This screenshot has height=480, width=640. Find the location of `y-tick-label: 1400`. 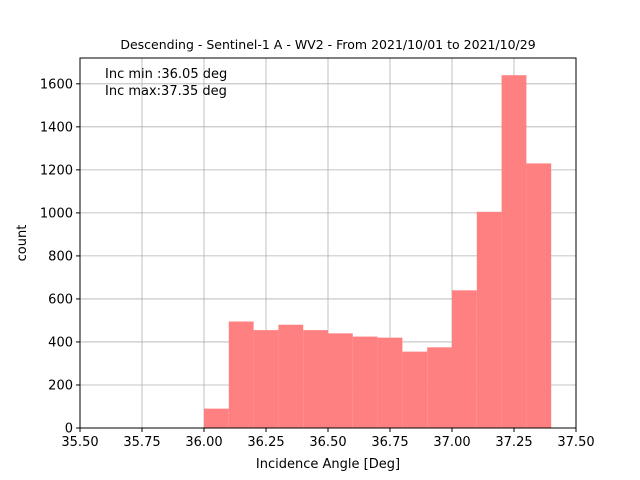

y-tick-label: 1400 is located at coordinates (56, 127).